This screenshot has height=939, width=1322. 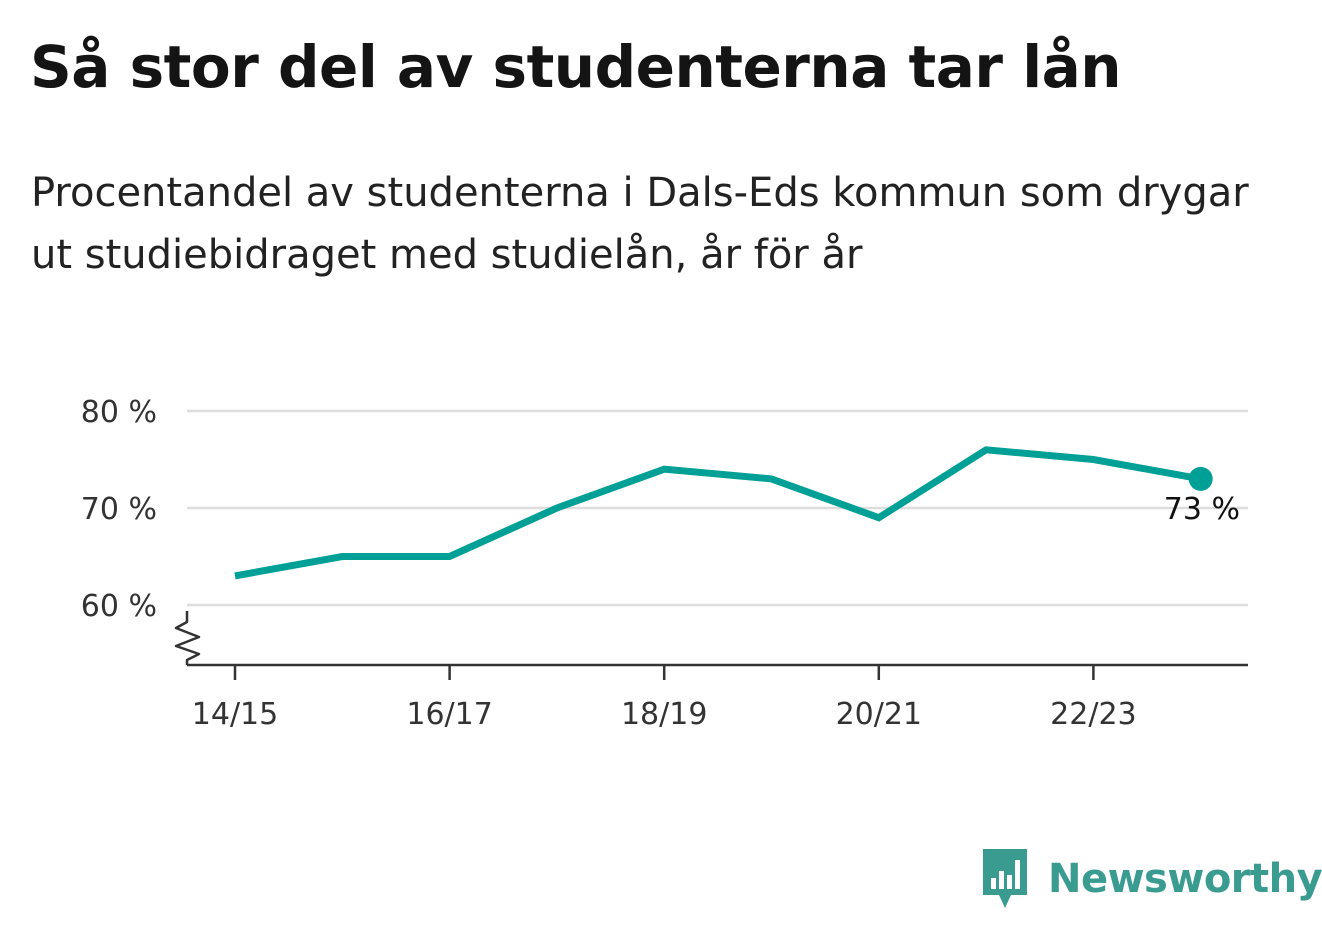 I want to click on brand-logo: Newsworthy, so click(x=1151, y=879).